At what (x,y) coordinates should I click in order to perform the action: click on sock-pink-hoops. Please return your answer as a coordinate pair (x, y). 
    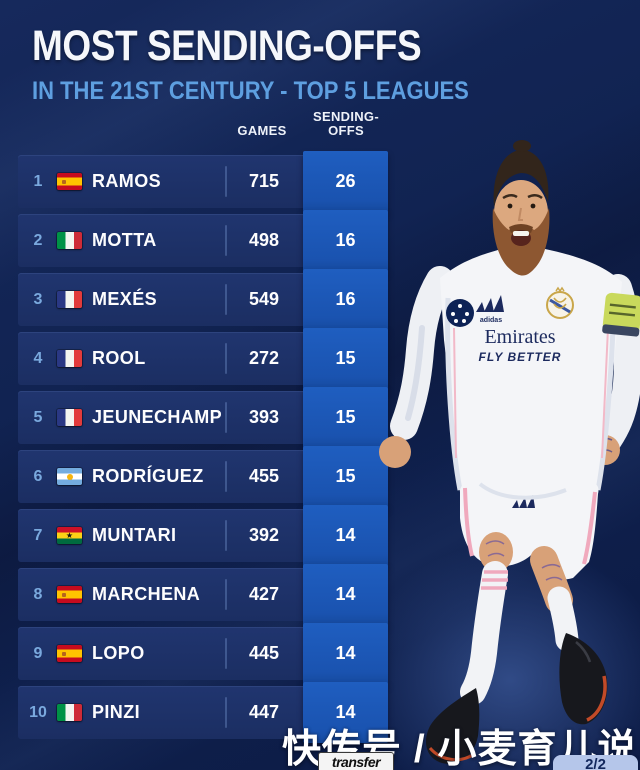
    Looking at the image, I should click on (494, 580).